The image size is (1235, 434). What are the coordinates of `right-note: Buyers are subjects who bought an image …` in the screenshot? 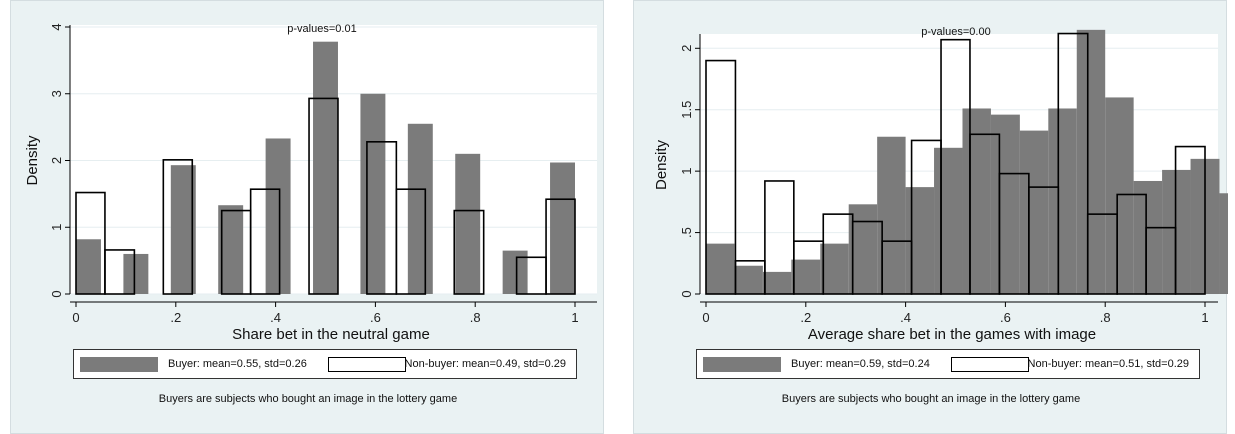 It's located at (931, 399).